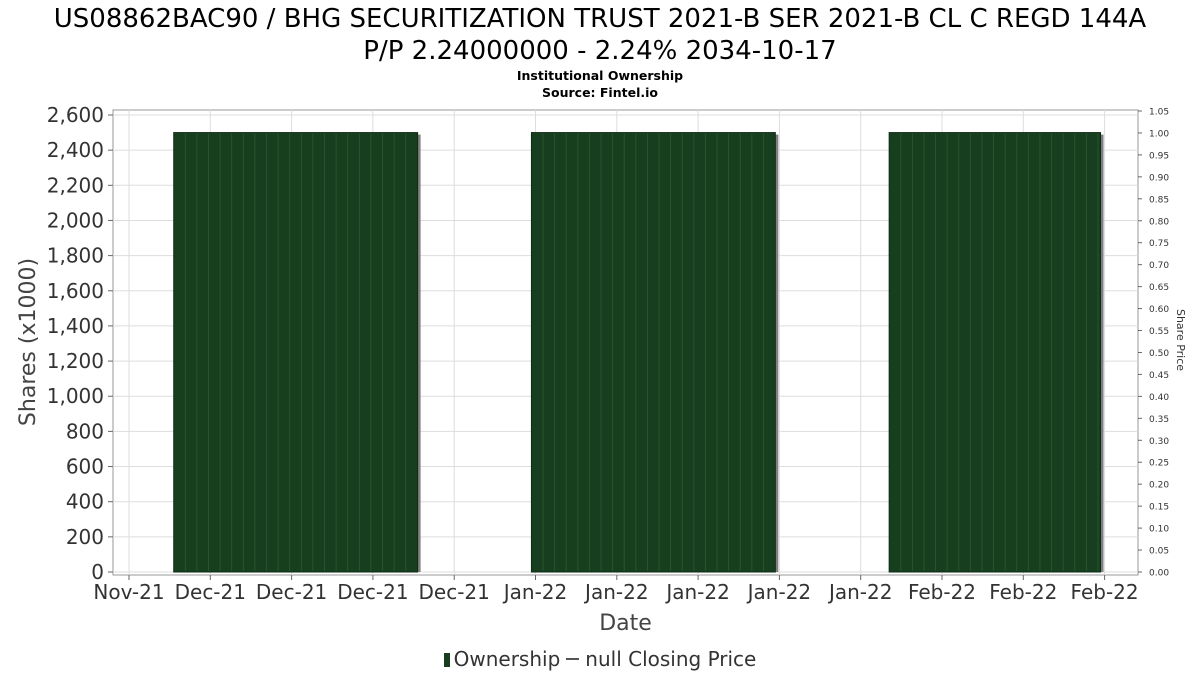 The width and height of the screenshot is (1200, 675). I want to click on y-tick-label: 1,800, so click(75, 256).